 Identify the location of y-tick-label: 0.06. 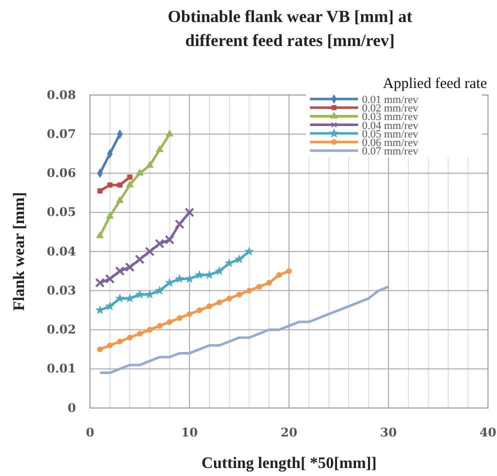
(61, 173).